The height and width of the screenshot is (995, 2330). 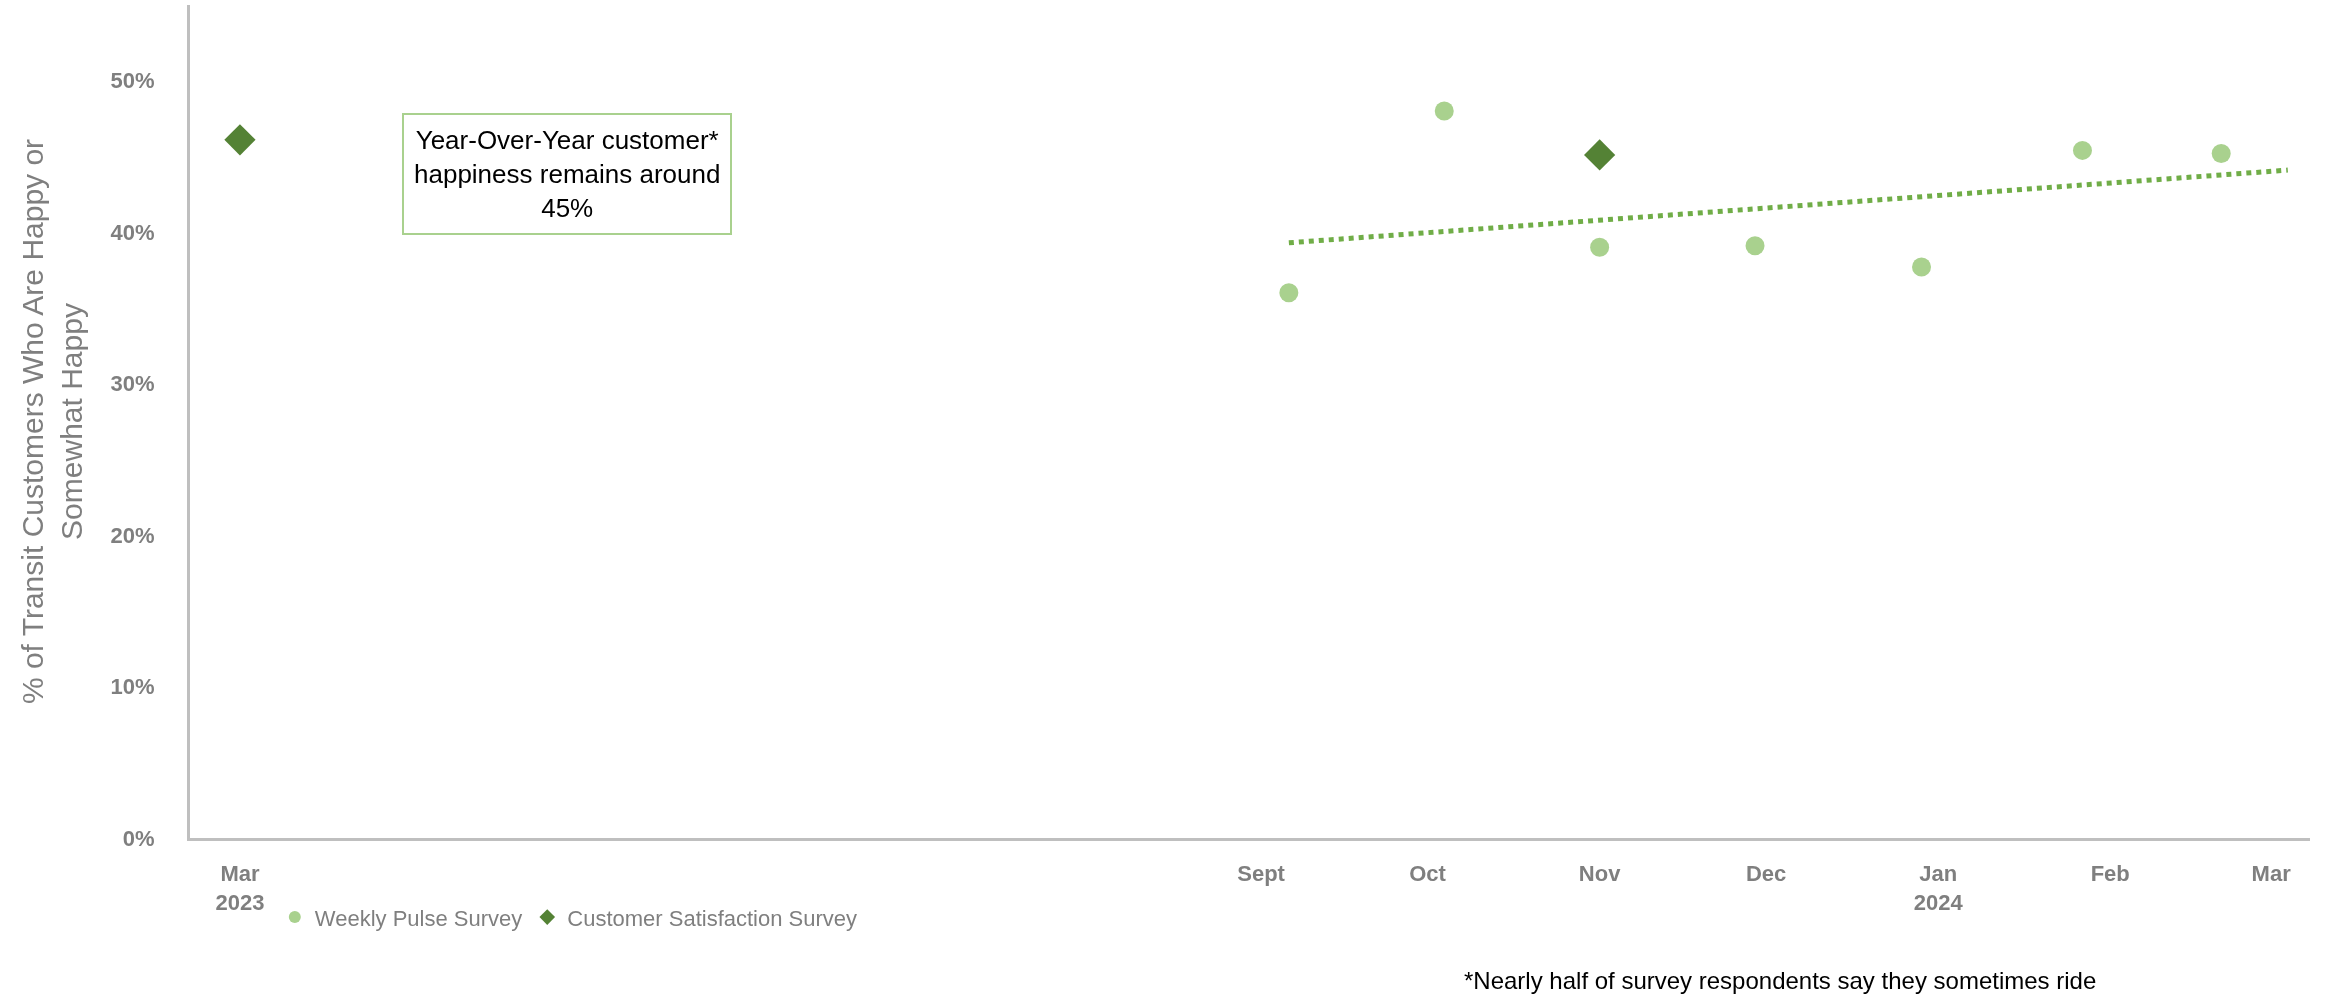 What do you see at coordinates (1261, 874) in the screenshot?
I see `x-tick-label: Sept` at bounding box center [1261, 874].